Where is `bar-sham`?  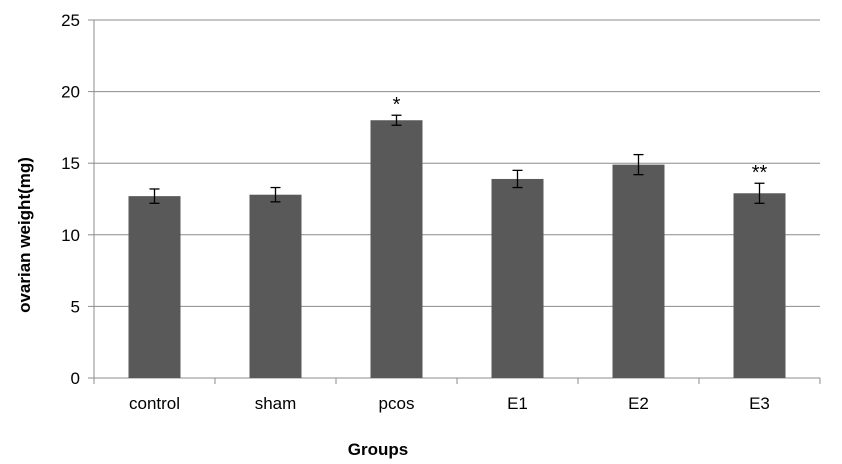 bar-sham is located at coordinates (275, 286).